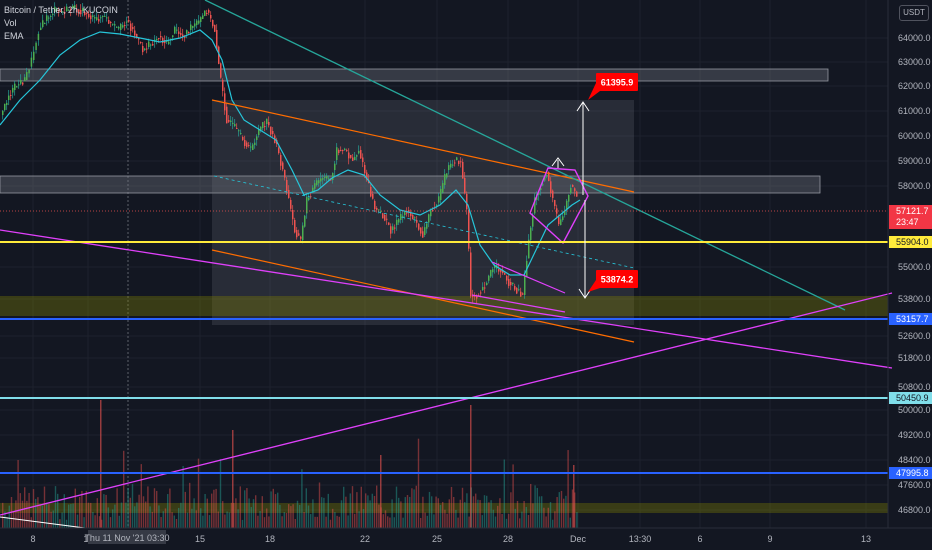 The height and width of the screenshot is (550, 932). Describe the element at coordinates (61, 23) in the screenshot. I see `chart-legend: Bitcoin / Tether, 2h, KUCOIN Vol EMA` at that location.